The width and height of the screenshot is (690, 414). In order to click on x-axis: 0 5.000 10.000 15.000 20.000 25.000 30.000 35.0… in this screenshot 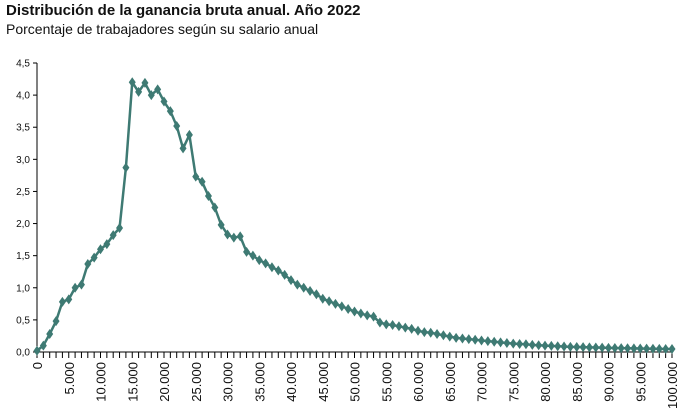, I will do `click(355, 380)`.